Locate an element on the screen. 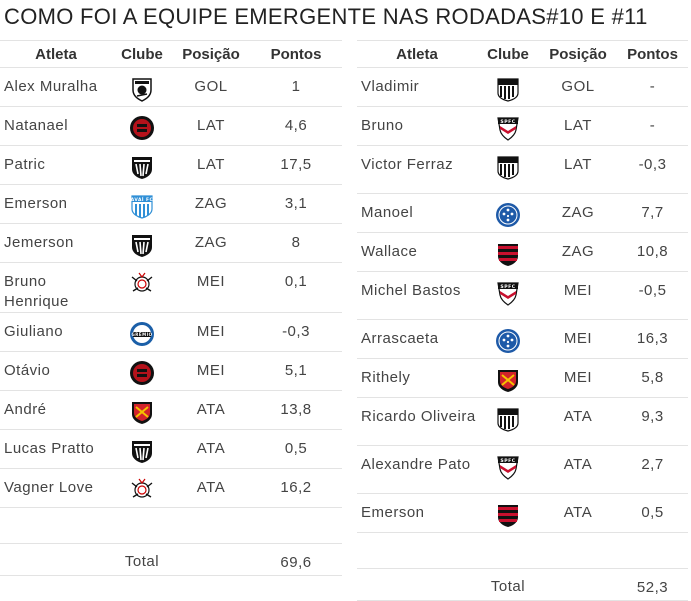  athlete-points: 2,7 is located at coordinates (652, 469).